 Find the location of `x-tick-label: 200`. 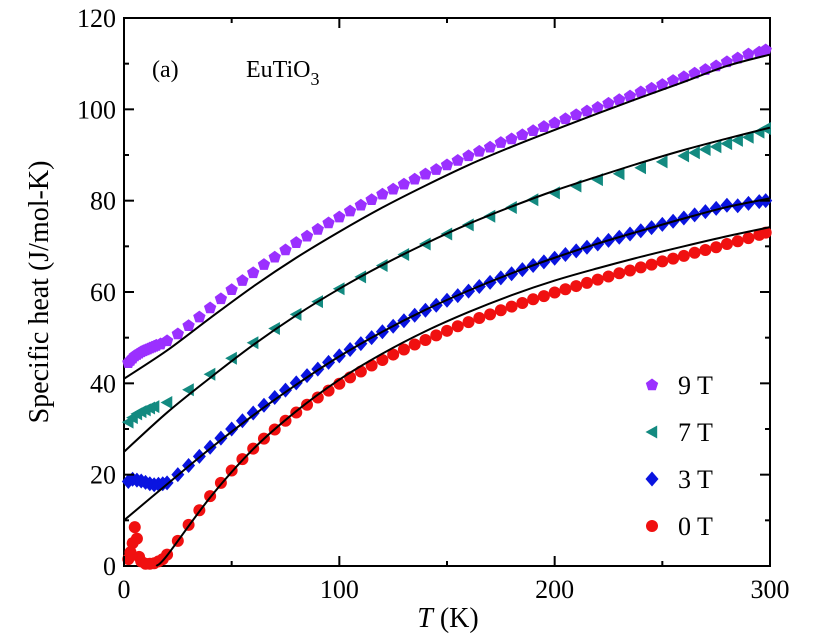

x-tick-label: 200 is located at coordinates (554, 589).